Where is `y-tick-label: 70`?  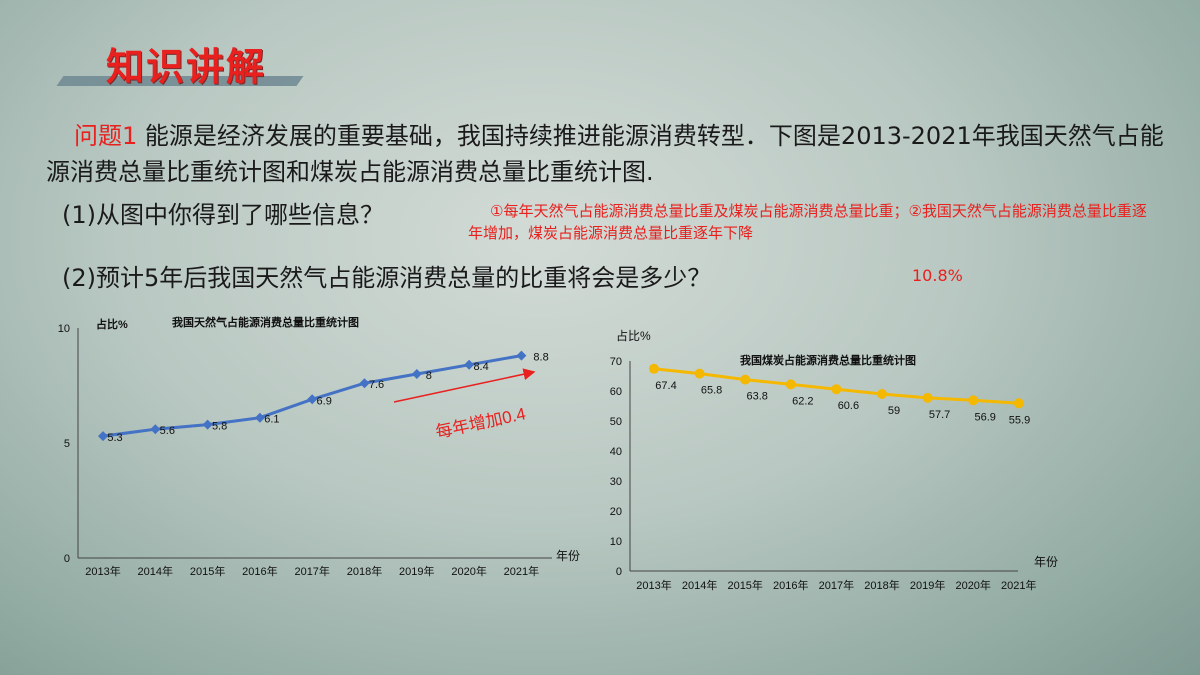 y-tick-label: 70 is located at coordinates (616, 362).